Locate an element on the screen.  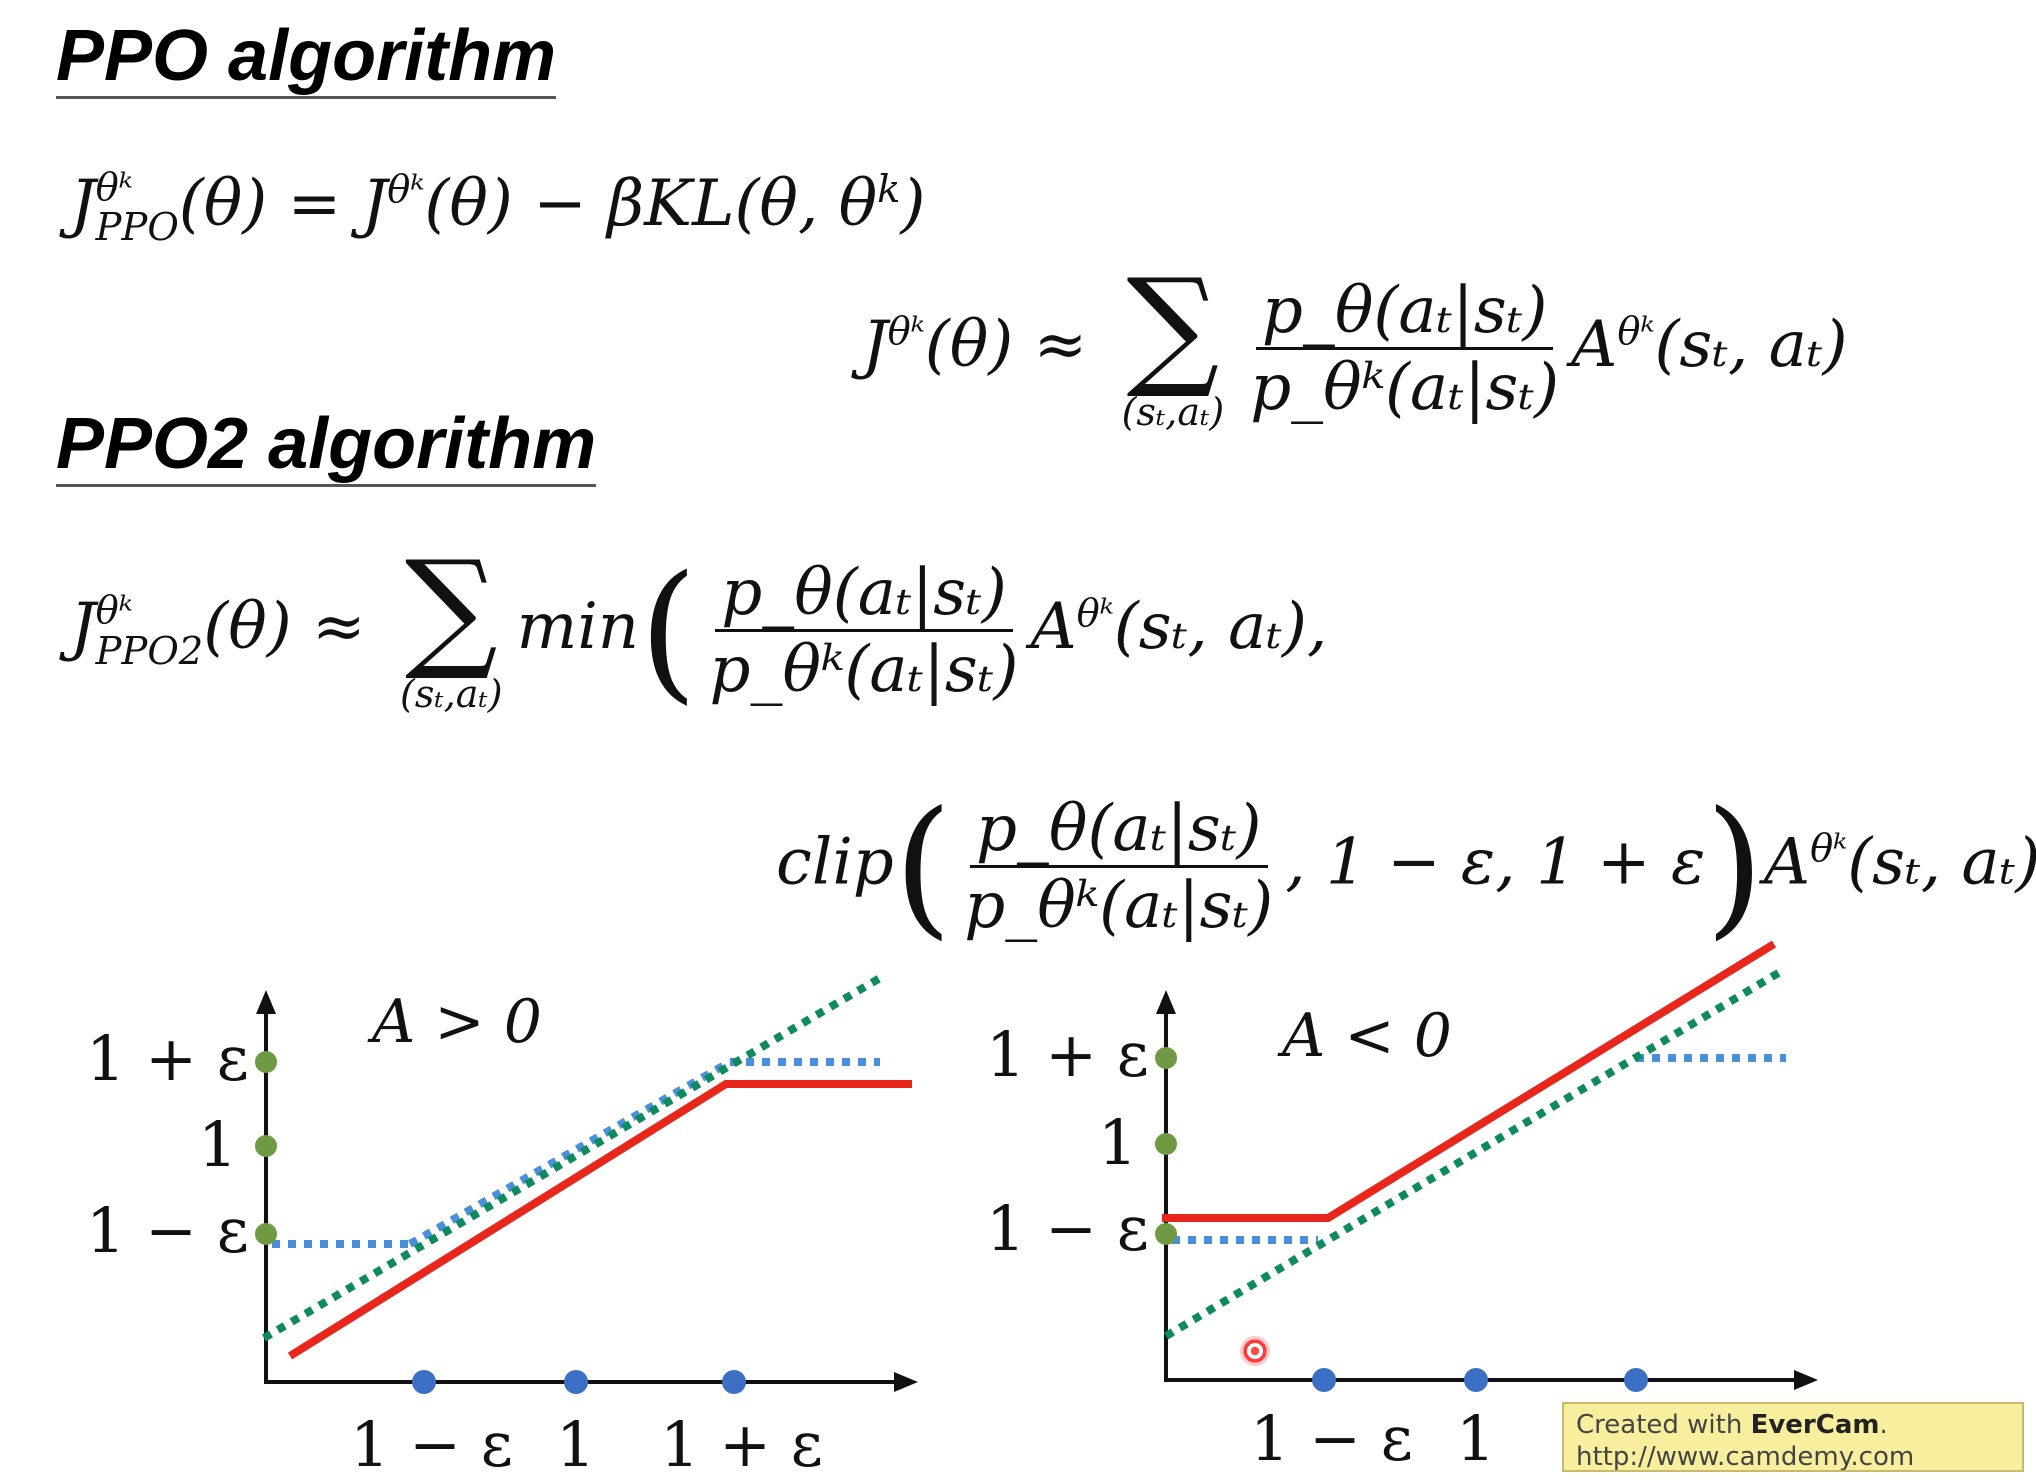
condition-label-a-positive: A > 0 is located at coordinates (457, 1022).